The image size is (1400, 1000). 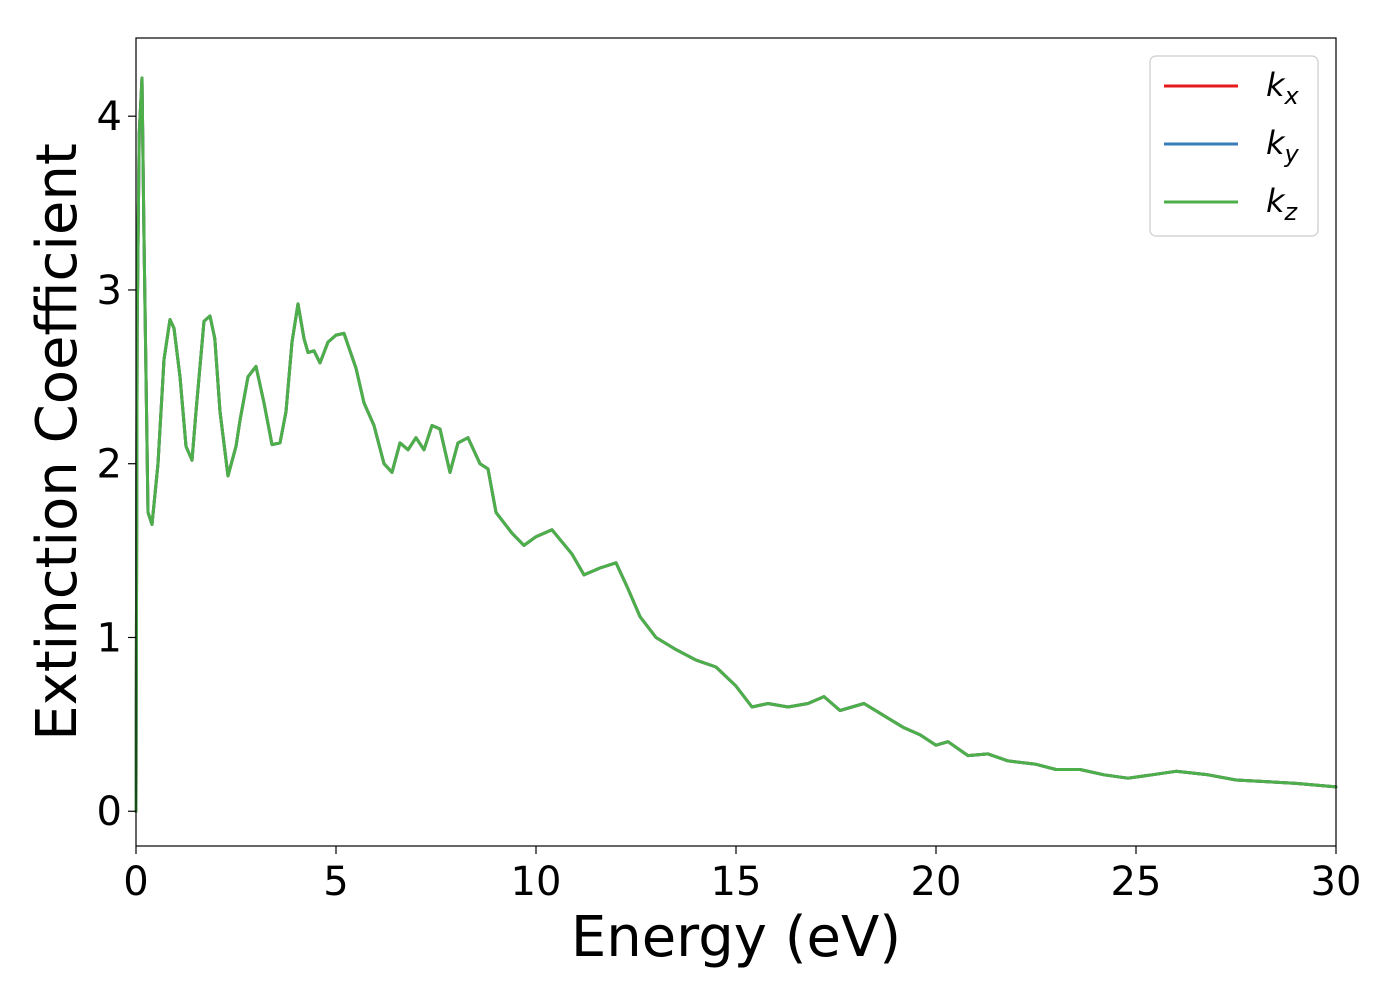 I want to click on x-tick-label: 5, so click(x=335, y=882).